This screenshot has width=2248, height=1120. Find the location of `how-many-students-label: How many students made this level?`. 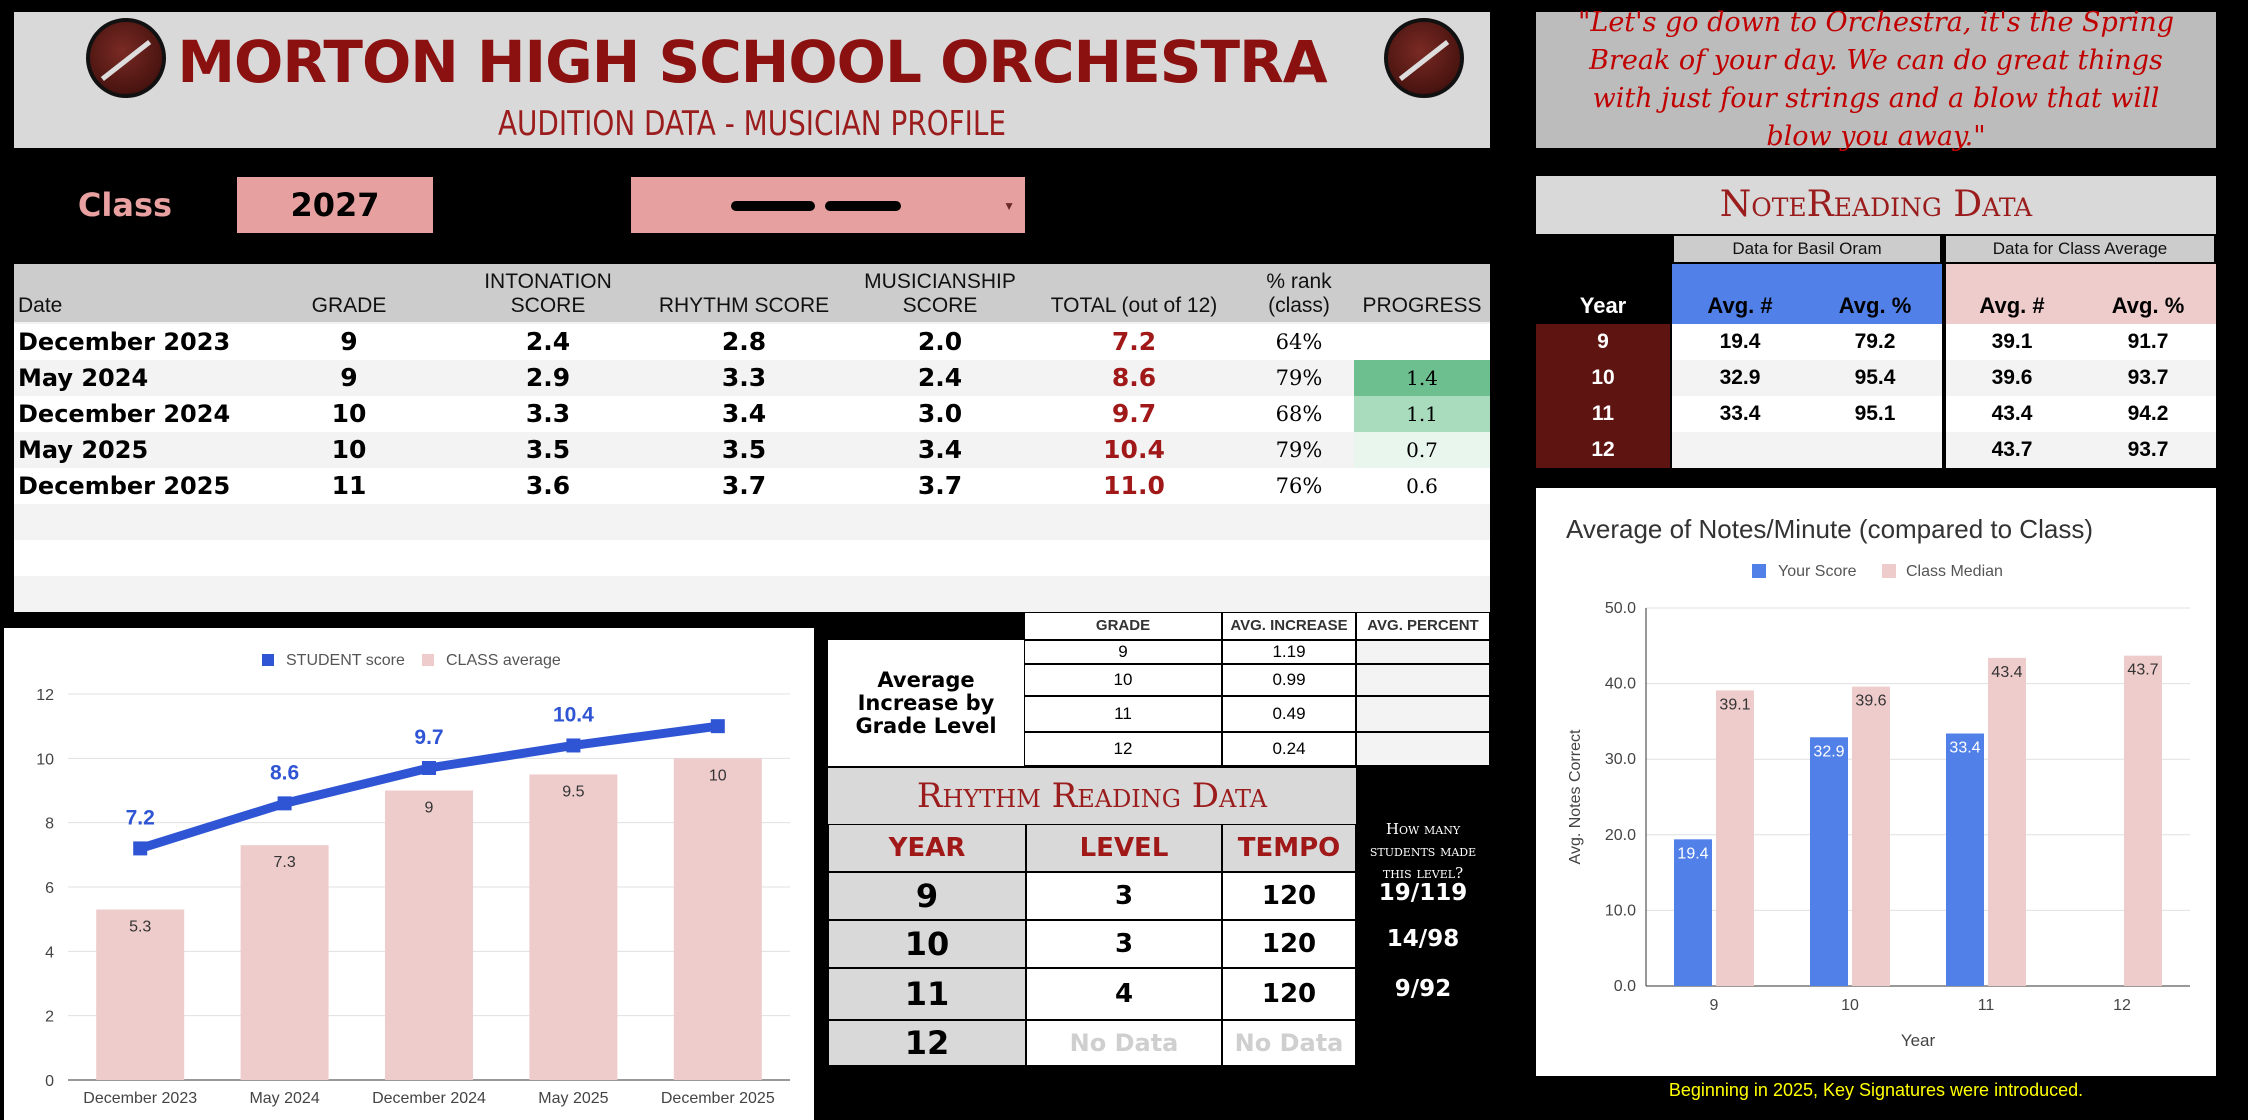

how-many-students-label: How many students made this level? is located at coordinates (1423, 851).